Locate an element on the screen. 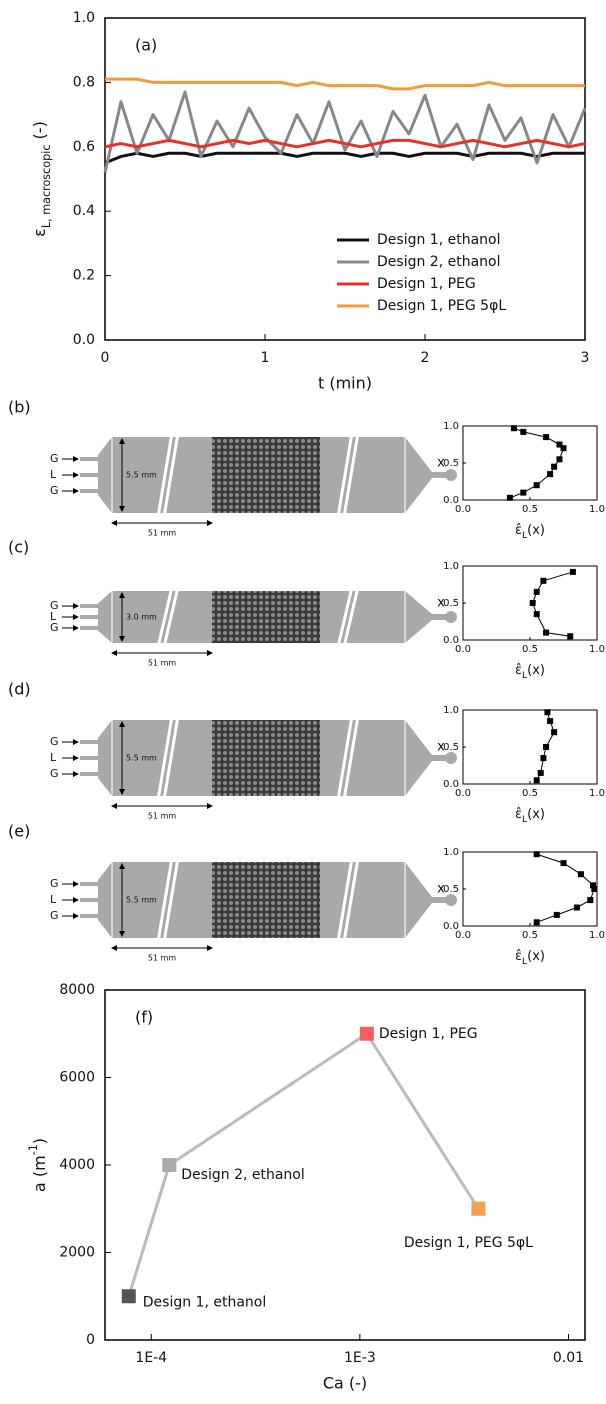 The image size is (606, 1404). x-tick-label: 0 is located at coordinates (105, 358).